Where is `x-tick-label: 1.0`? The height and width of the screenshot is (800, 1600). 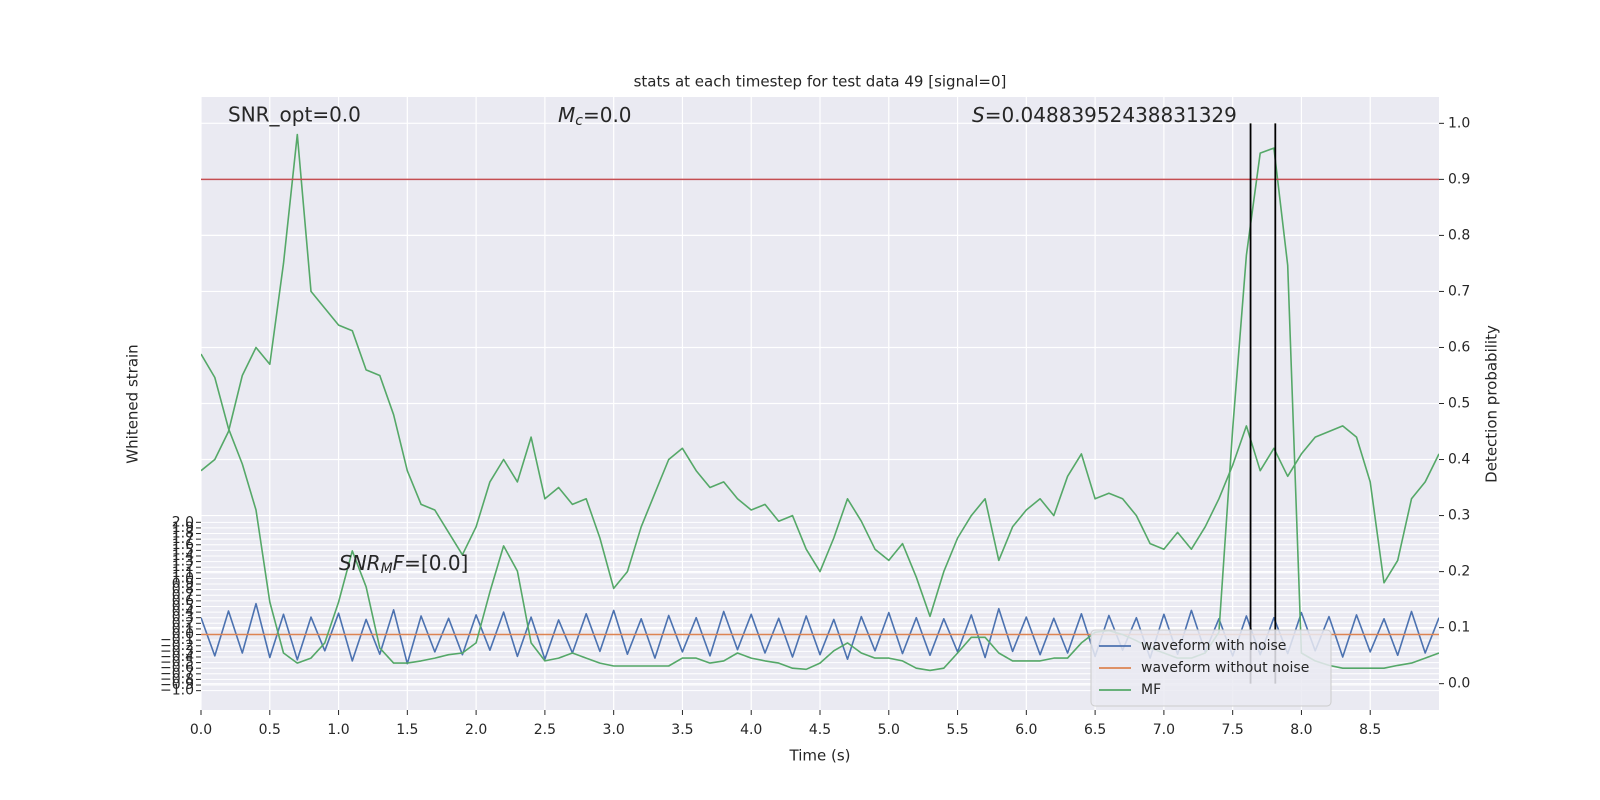
x-tick-label: 1.0 is located at coordinates (338, 730).